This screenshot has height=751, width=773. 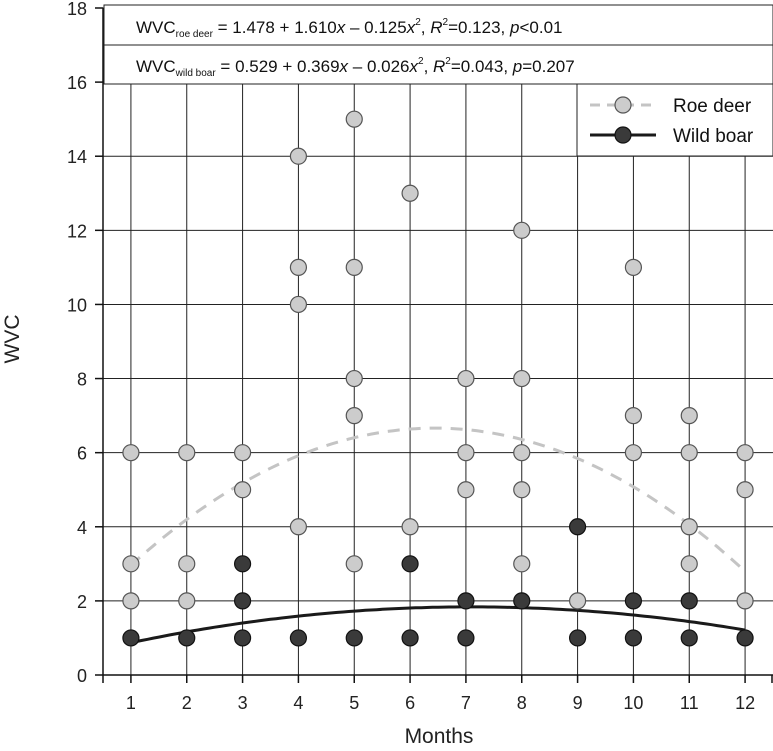 What do you see at coordinates (278, 66) in the screenshot?
I see `eq-boar-body: = 0.529 + 0.369` at bounding box center [278, 66].